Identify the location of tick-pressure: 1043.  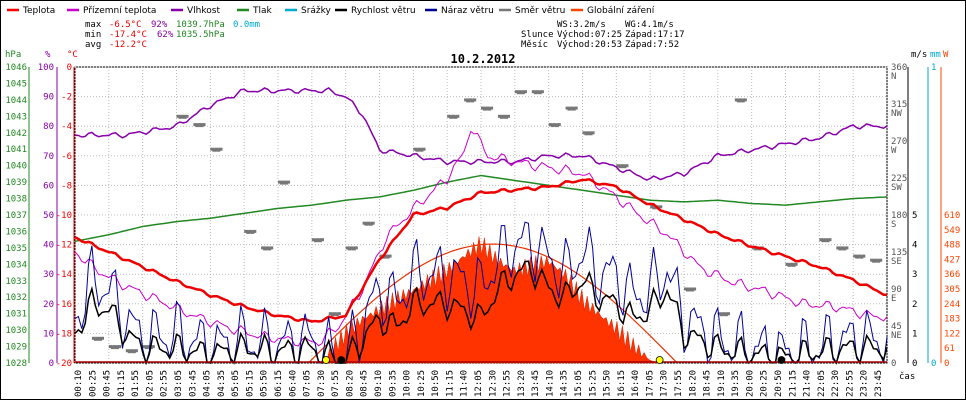
(16, 117).